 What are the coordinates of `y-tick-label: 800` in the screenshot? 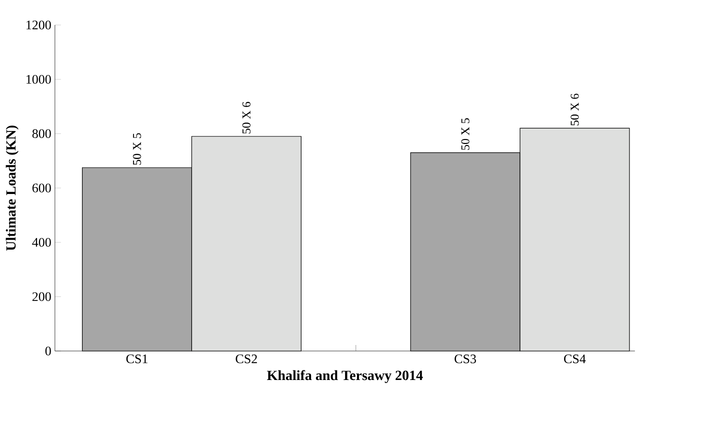 It's located at (41, 133).